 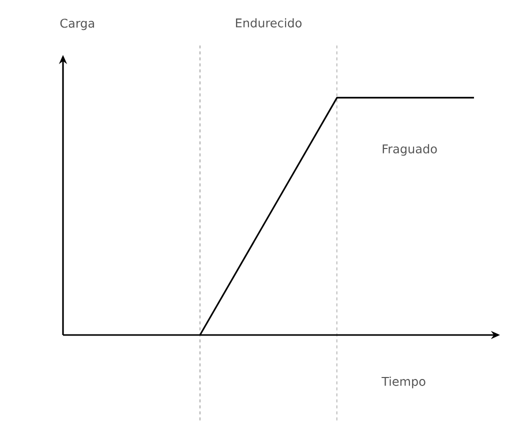 I want to click on x-axis-title: Tiempo, so click(x=404, y=382).